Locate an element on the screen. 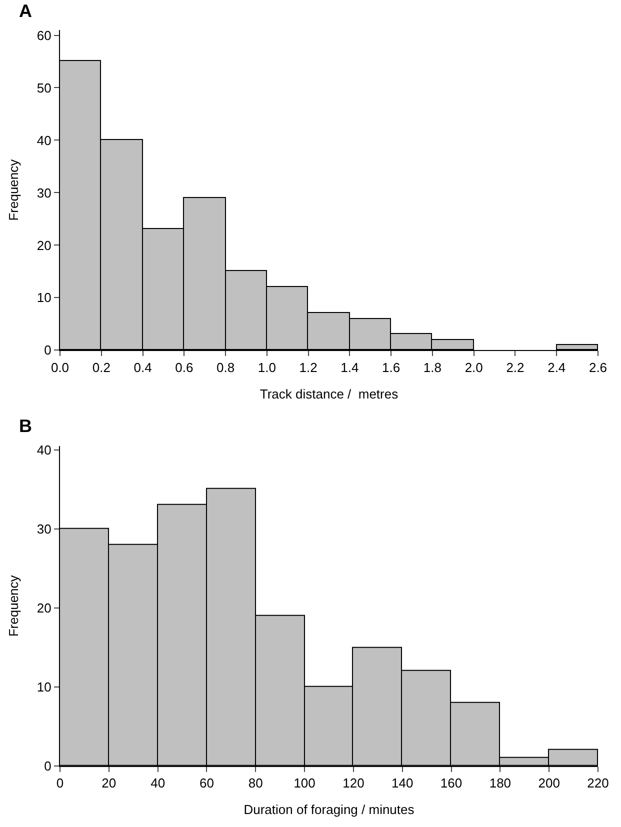 The width and height of the screenshot is (621, 827). chart-title: A is located at coordinates (25, 11).